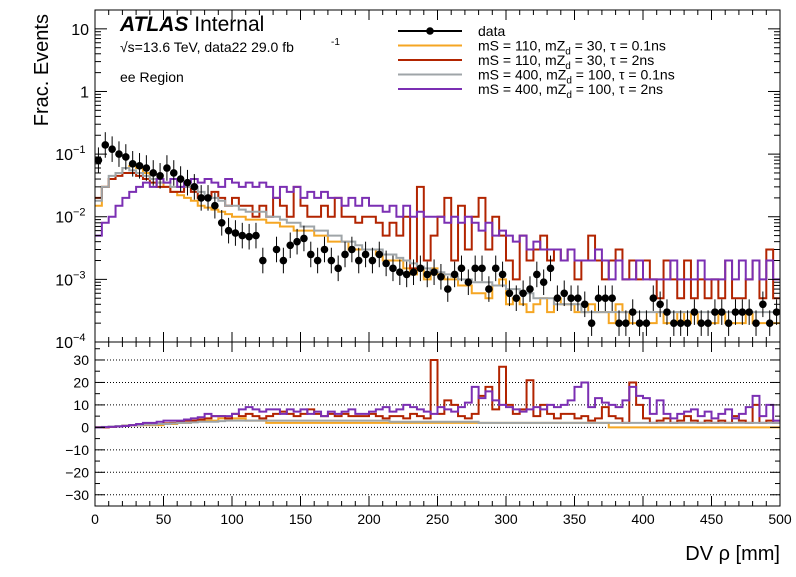  Describe the element at coordinates (566, 62) in the screenshot. I see `legend-label: mS = 110, mZd = 30, τ = 2ns` at that location.